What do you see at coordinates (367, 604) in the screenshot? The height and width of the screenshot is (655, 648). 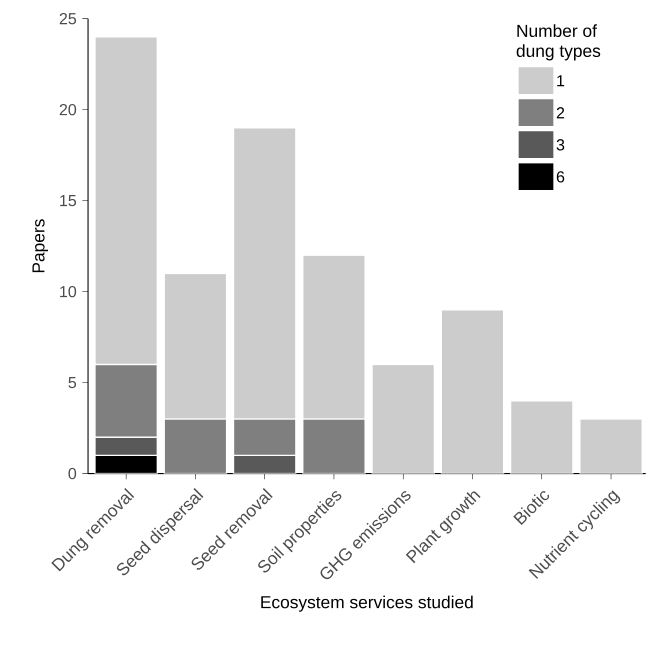 I see `x-axis-title: Ecosystem services studied` at bounding box center [367, 604].